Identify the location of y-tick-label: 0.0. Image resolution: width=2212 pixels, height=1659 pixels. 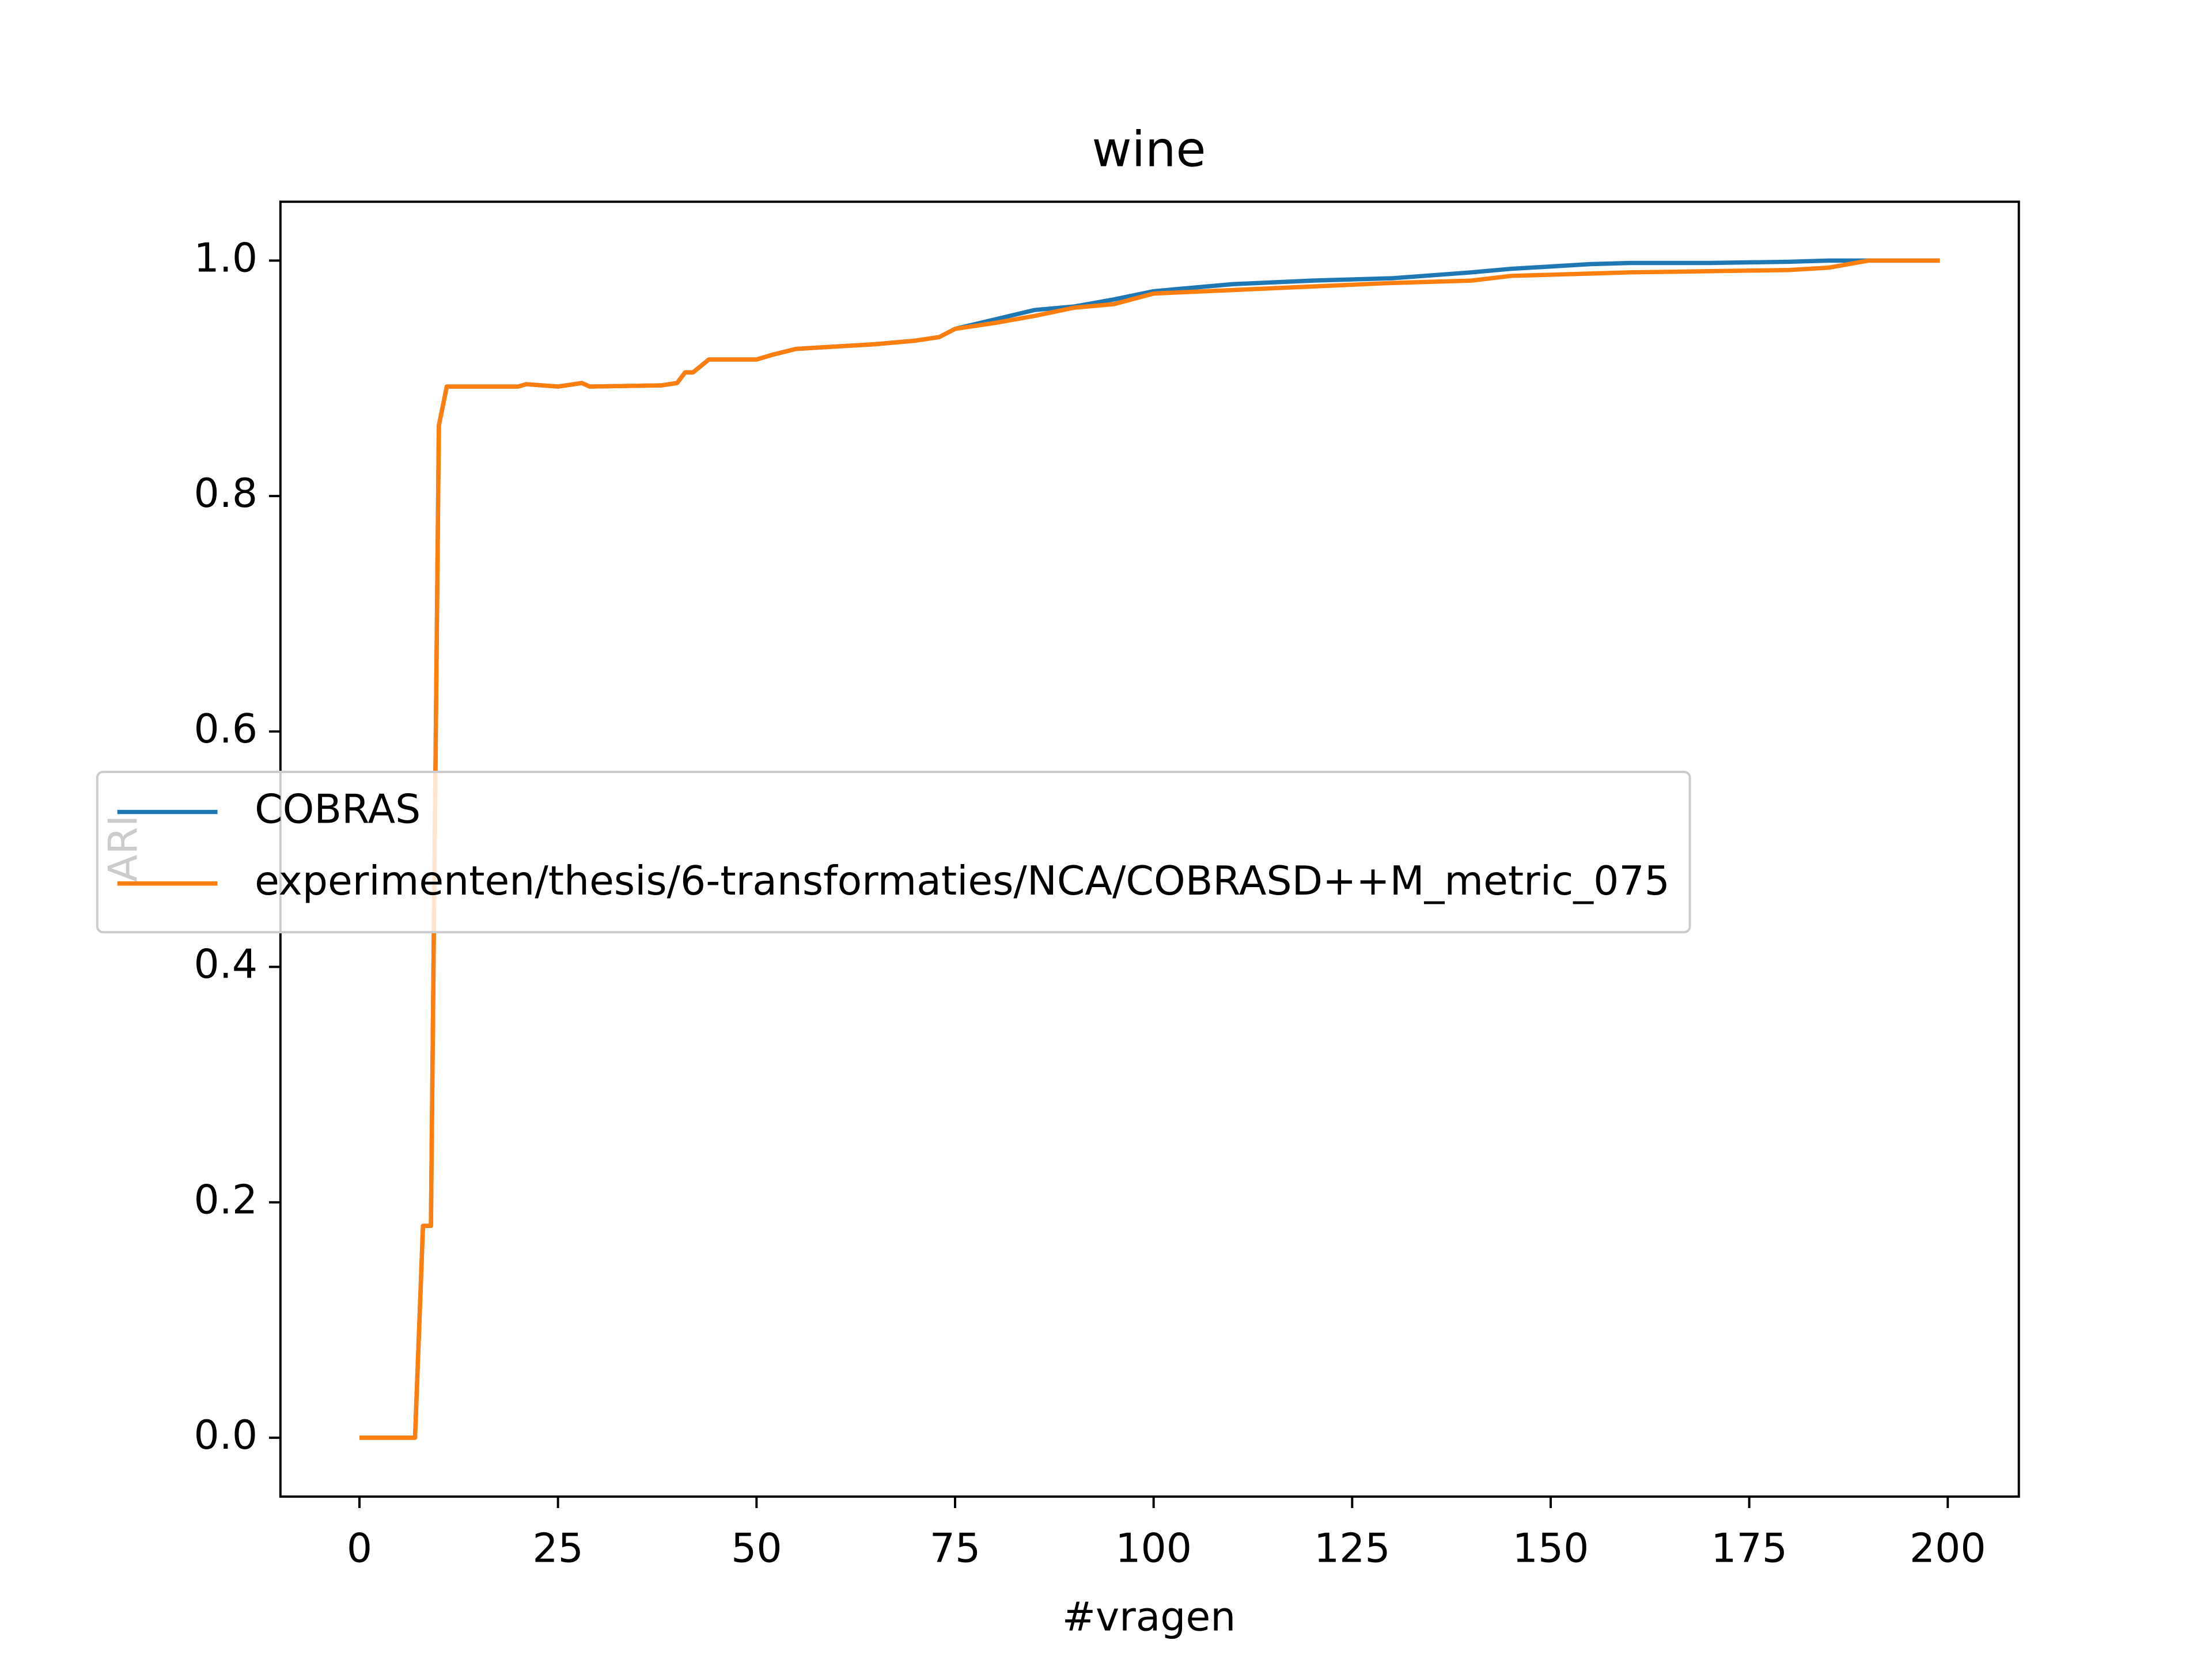
(226, 1435).